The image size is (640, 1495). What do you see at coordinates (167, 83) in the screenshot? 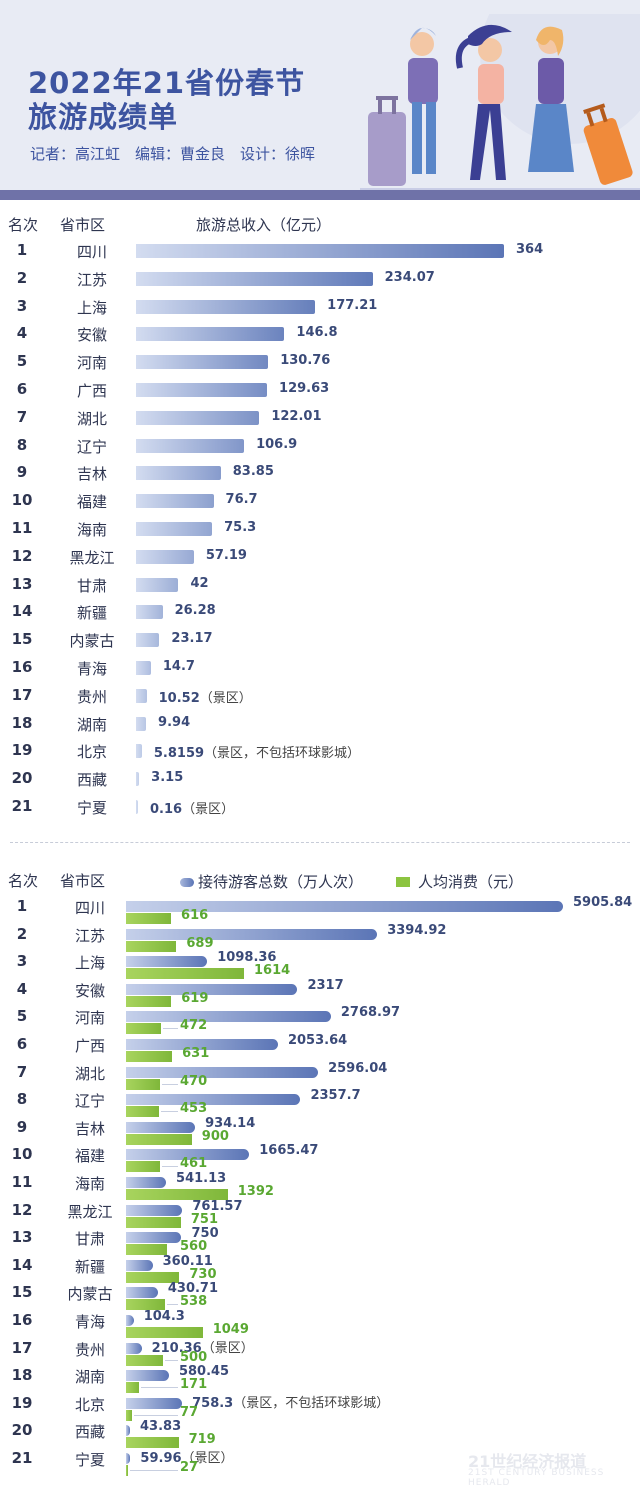
I see `title-line-1: 2022年21省份春节` at bounding box center [167, 83].